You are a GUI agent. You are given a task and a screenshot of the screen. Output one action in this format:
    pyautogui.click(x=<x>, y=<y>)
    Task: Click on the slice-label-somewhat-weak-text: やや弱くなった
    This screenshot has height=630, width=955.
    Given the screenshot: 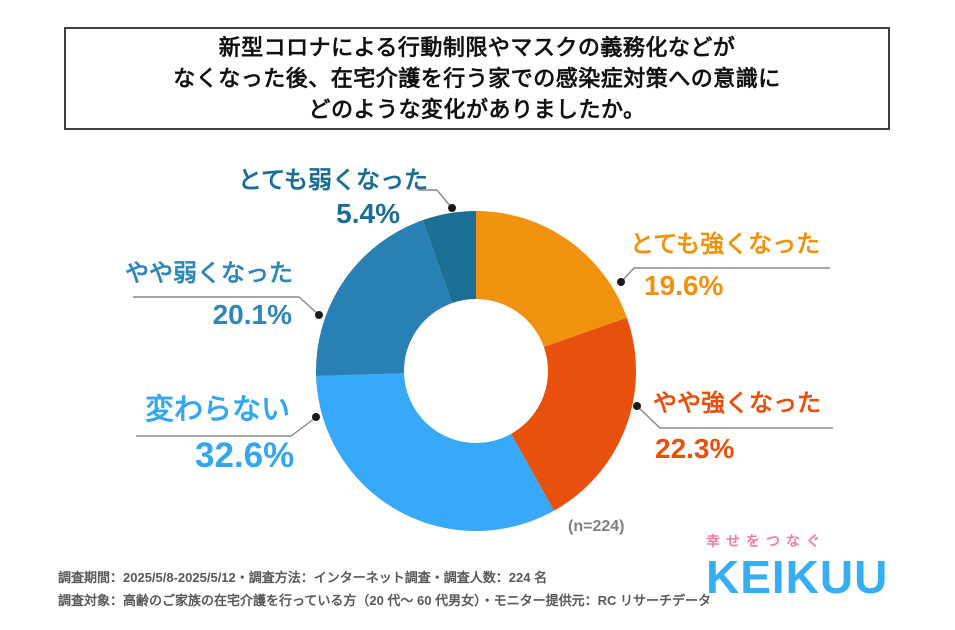 What is the action you would take?
    pyautogui.click(x=209, y=273)
    